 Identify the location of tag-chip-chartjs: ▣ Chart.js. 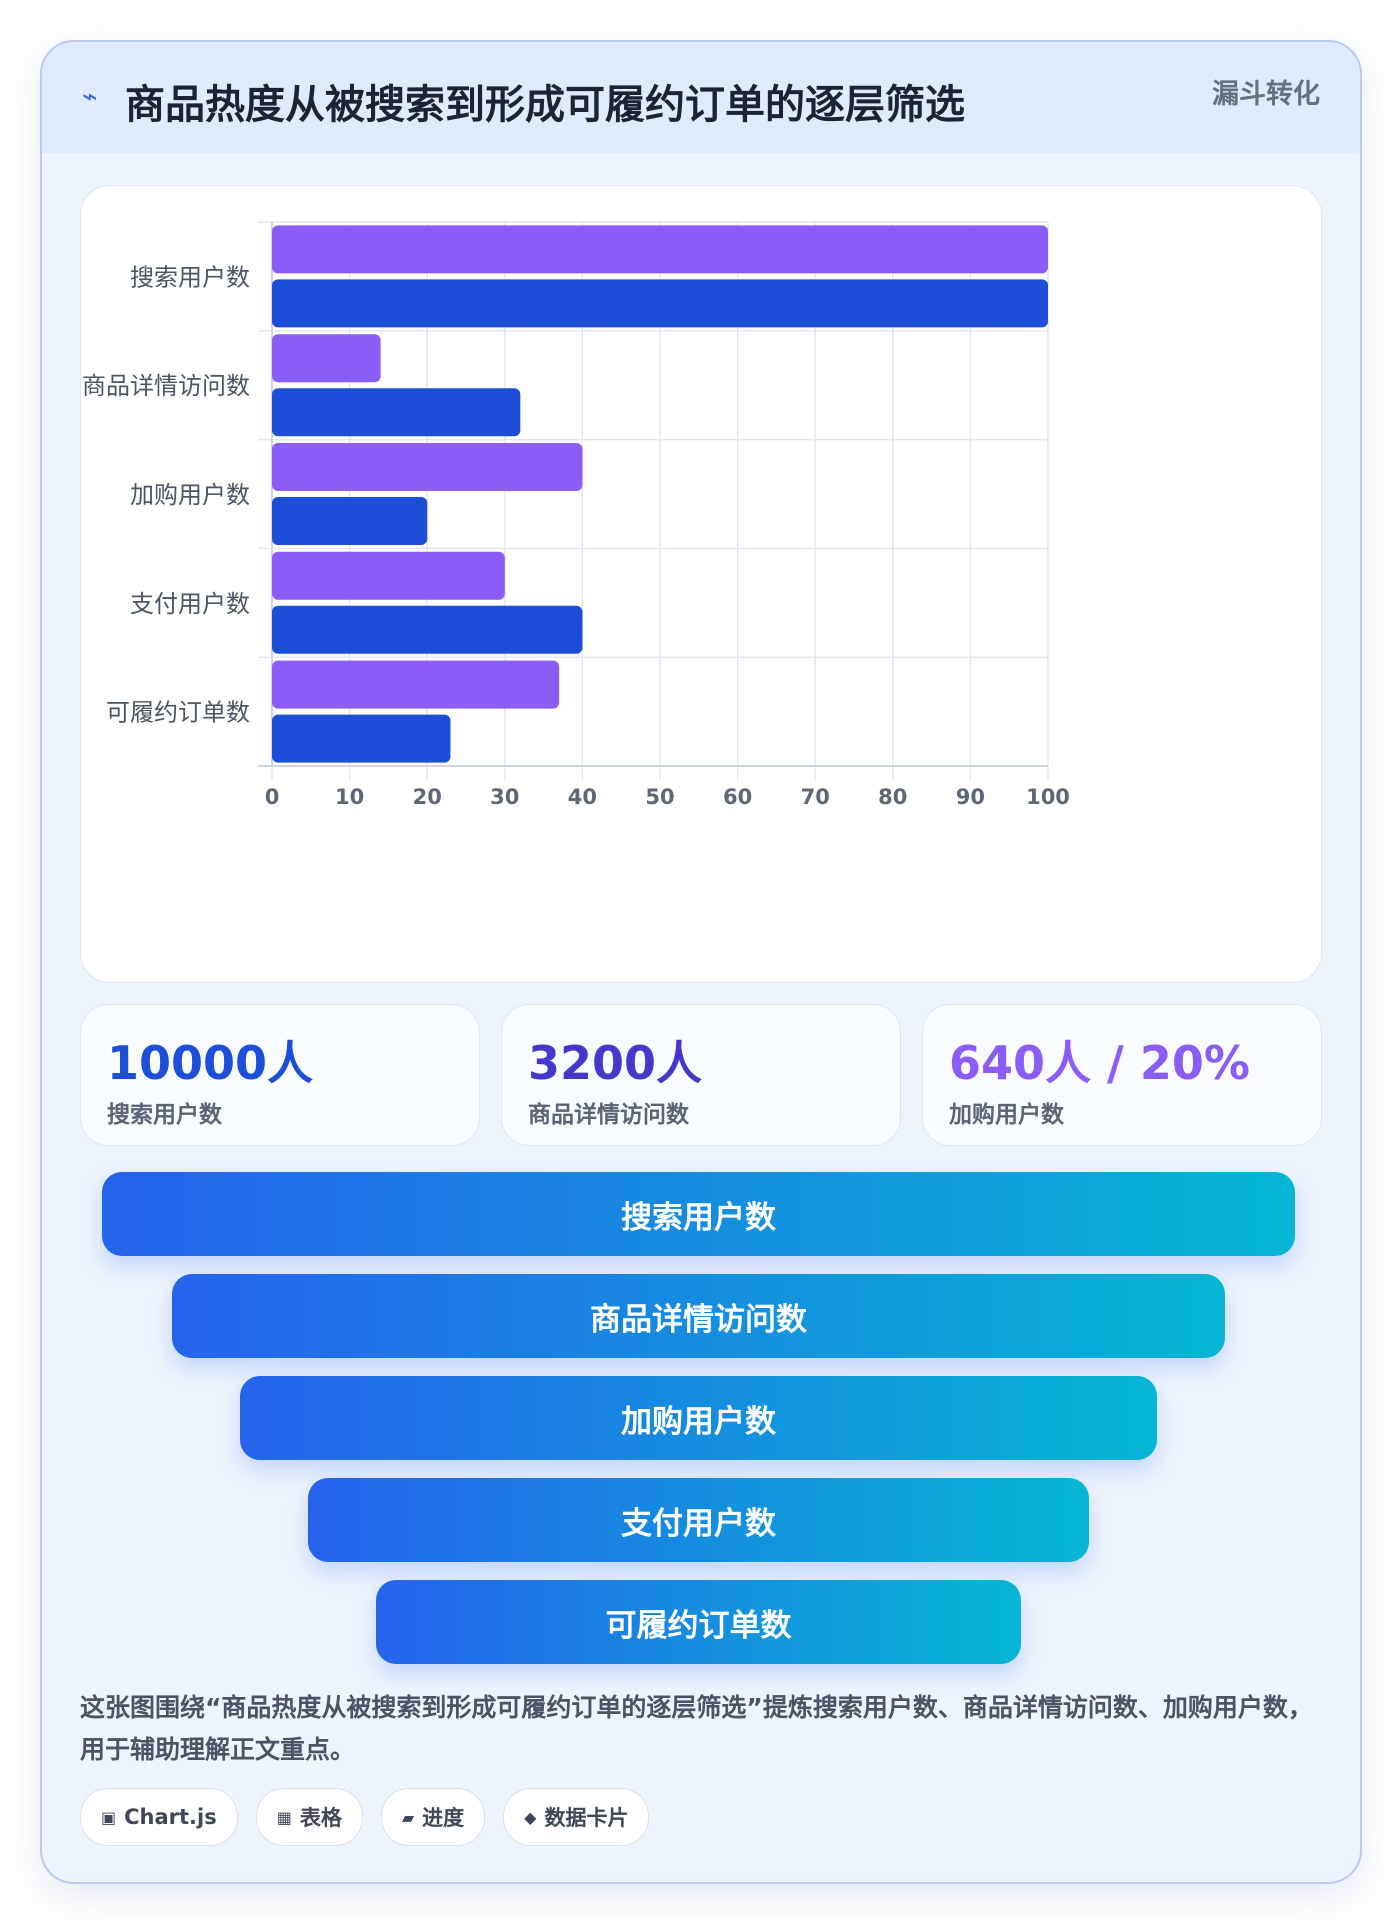
(159, 1817).